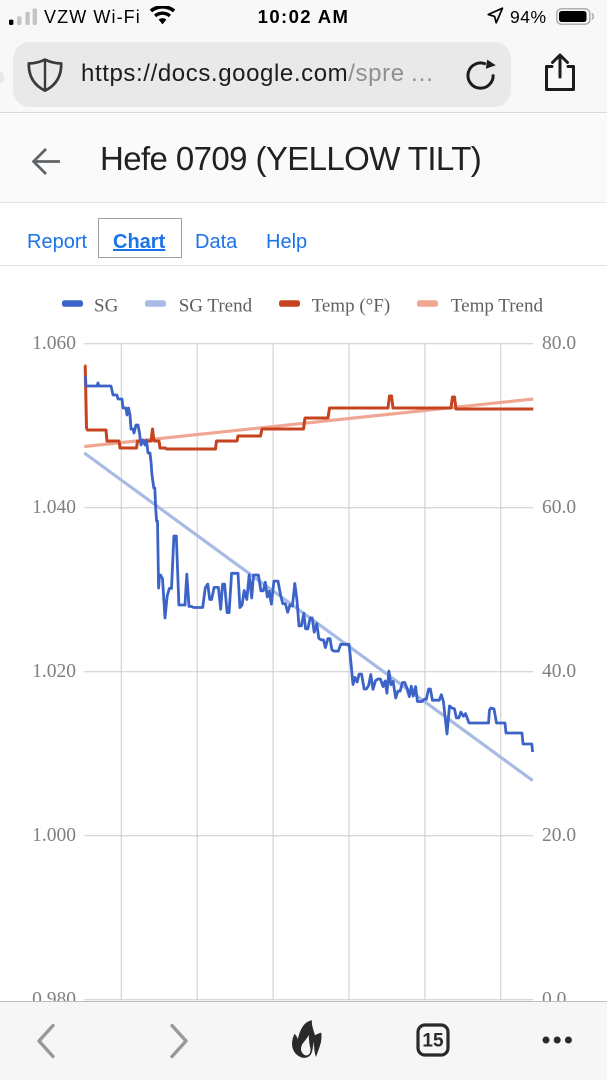 This screenshot has width=607, height=1080. What do you see at coordinates (54, 507) in the screenshot?
I see `svg-text: 1.040` at bounding box center [54, 507].